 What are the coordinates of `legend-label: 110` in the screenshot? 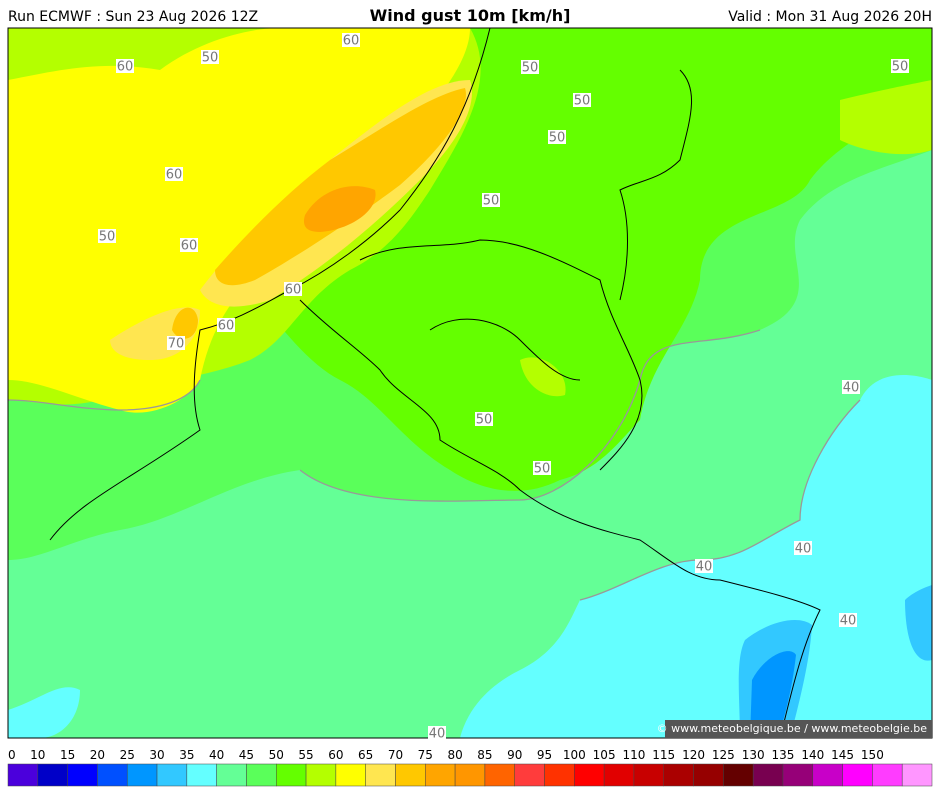 It's located at (633, 755).